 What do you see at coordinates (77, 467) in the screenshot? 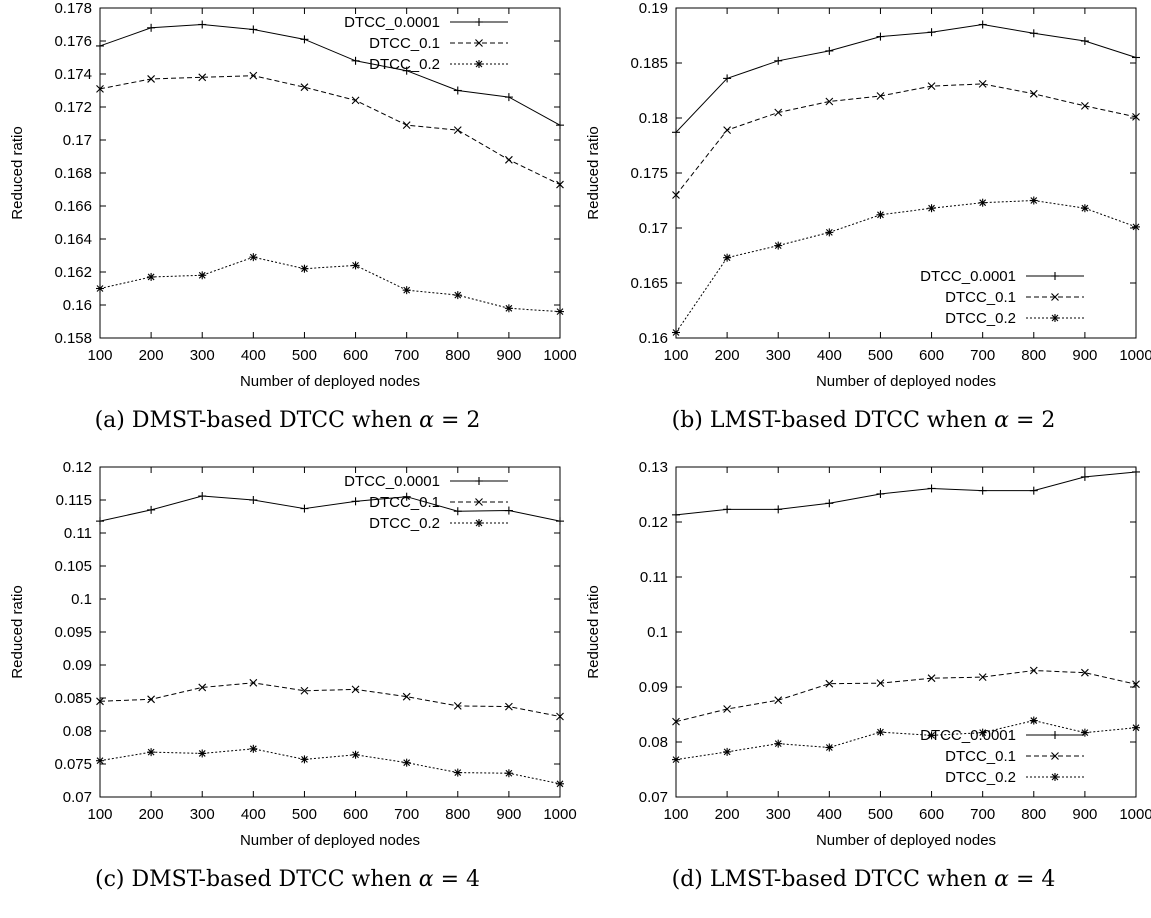
I see `y-tick-label: 0.12` at bounding box center [77, 467].